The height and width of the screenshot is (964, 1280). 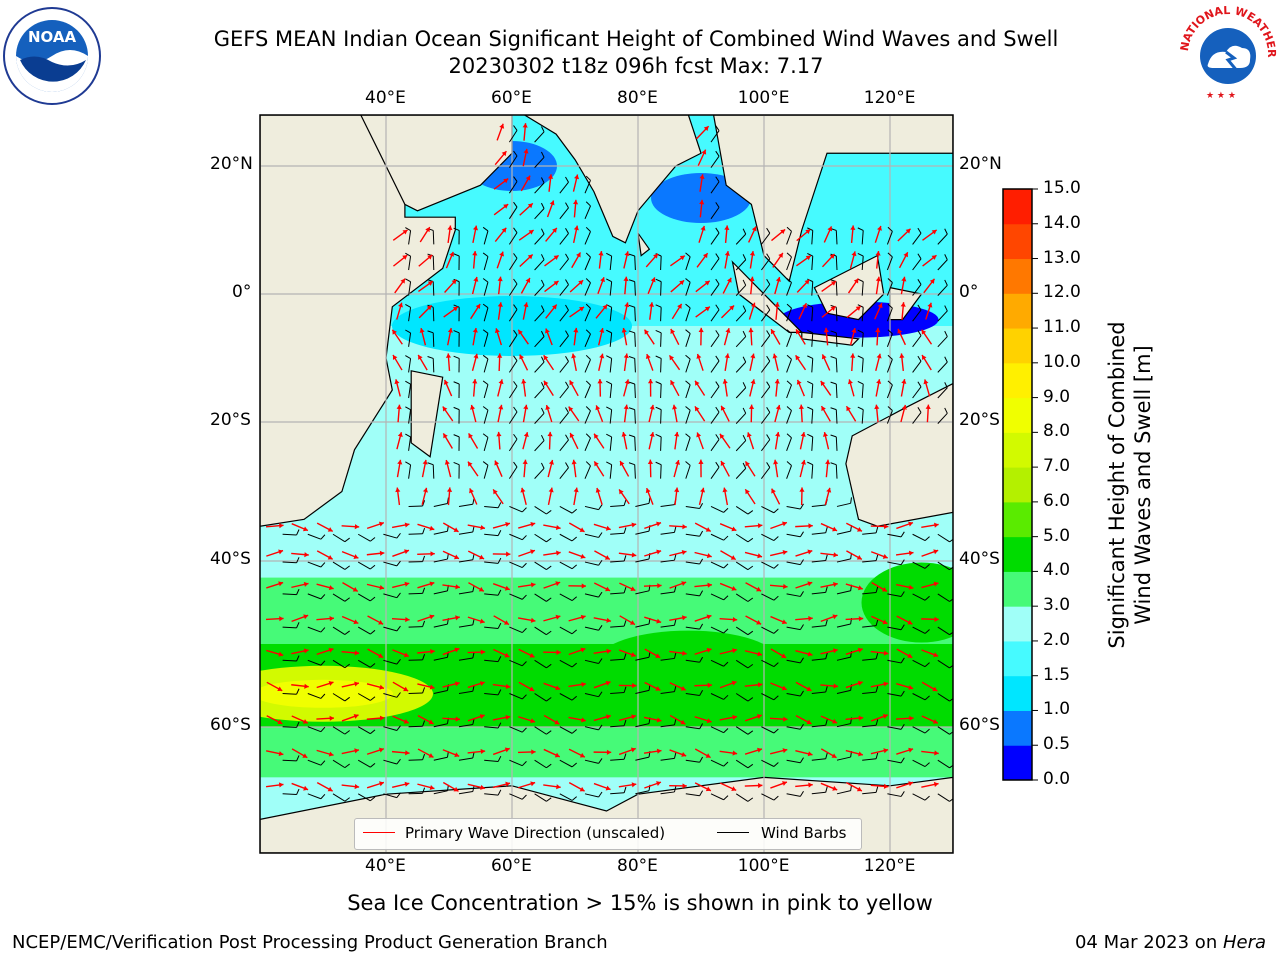 I want to click on colorbar-tick-label: 10.0, so click(x=1062, y=362).